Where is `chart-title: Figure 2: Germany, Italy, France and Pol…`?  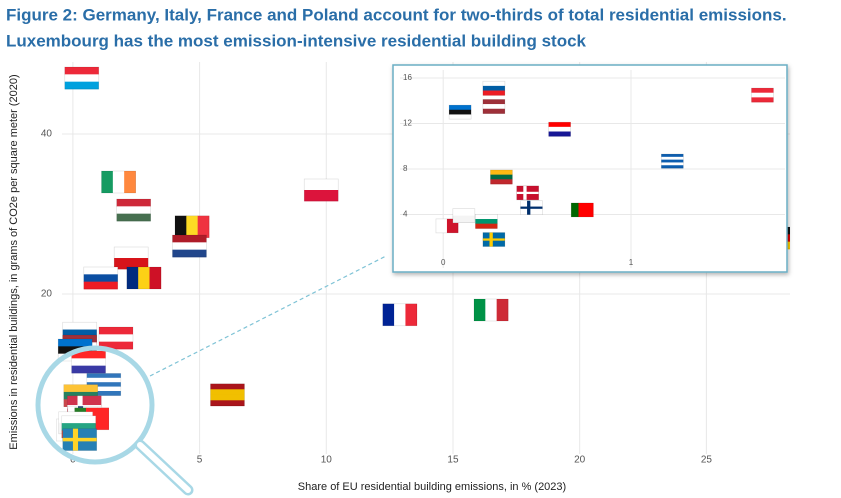
chart-title: Figure 2: Germany, Italy, France and Pol… is located at coordinates (396, 14).